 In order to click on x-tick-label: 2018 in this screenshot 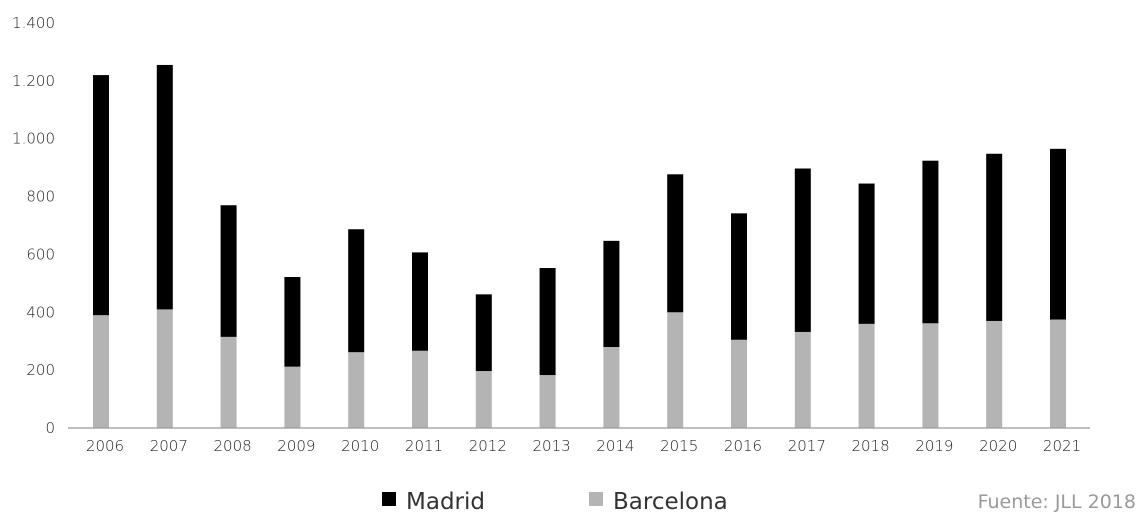, I will do `click(871, 446)`.